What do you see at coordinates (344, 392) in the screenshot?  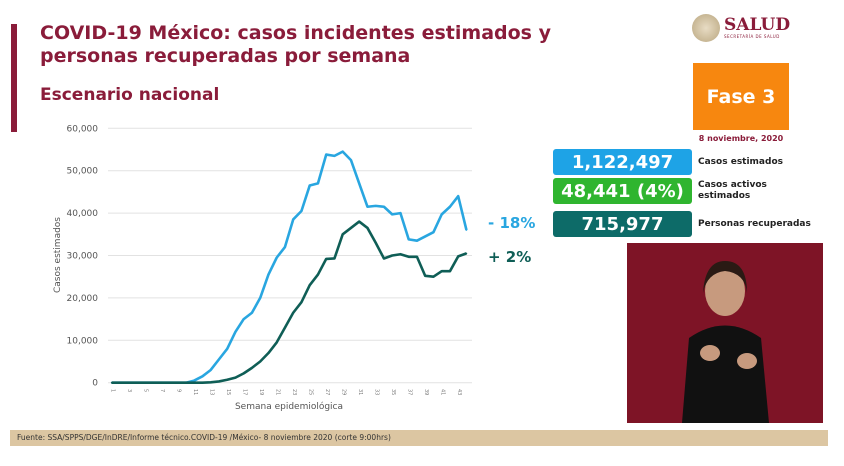 I see `x-tick-label: 29` at bounding box center [344, 392].